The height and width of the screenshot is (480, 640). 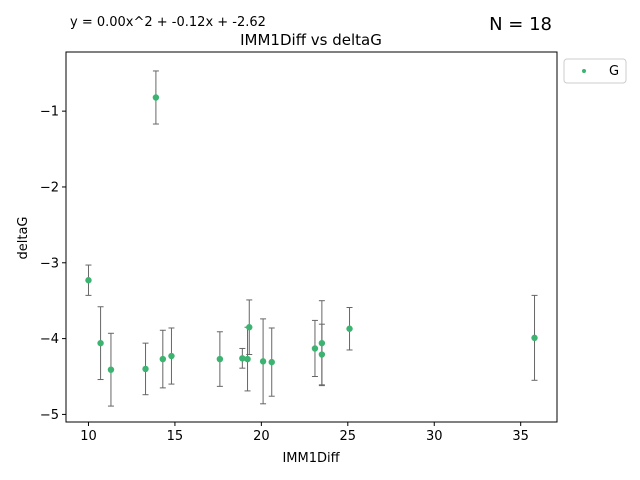 I want to click on y-axis-label: deltaG, so click(x=23, y=238).